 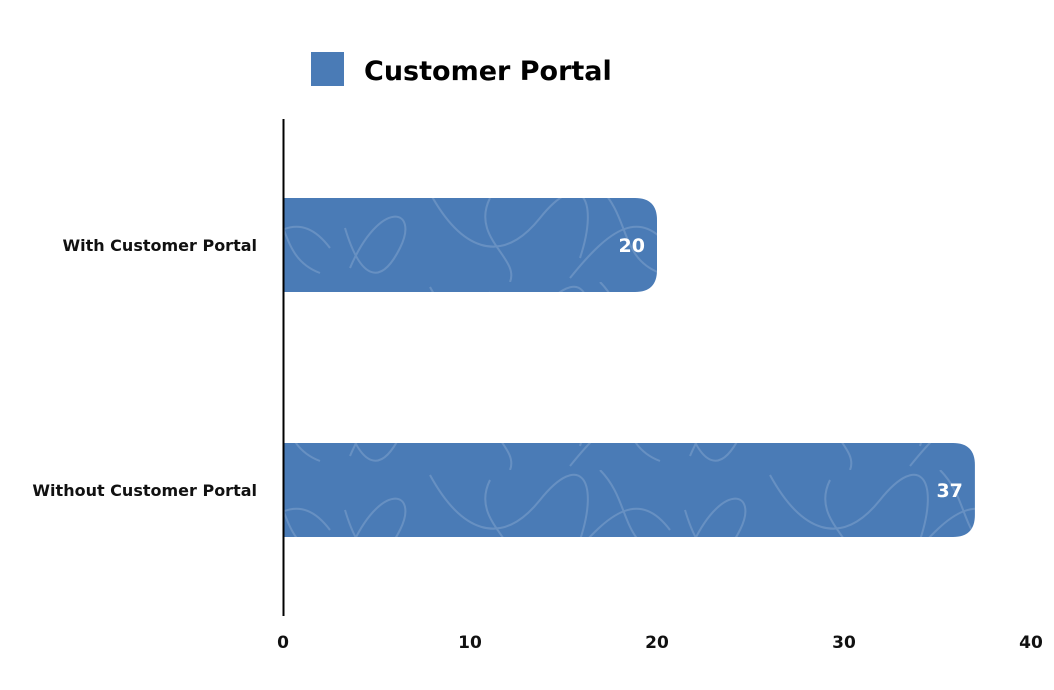 What do you see at coordinates (632, 246) in the screenshot?
I see `bar-1-value-label: 20` at bounding box center [632, 246].